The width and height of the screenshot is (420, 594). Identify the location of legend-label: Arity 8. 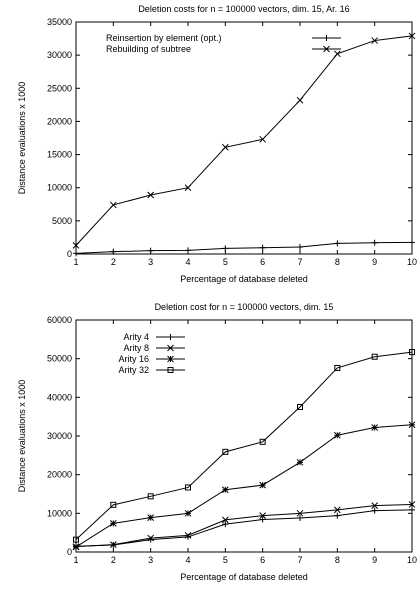
(136, 348).